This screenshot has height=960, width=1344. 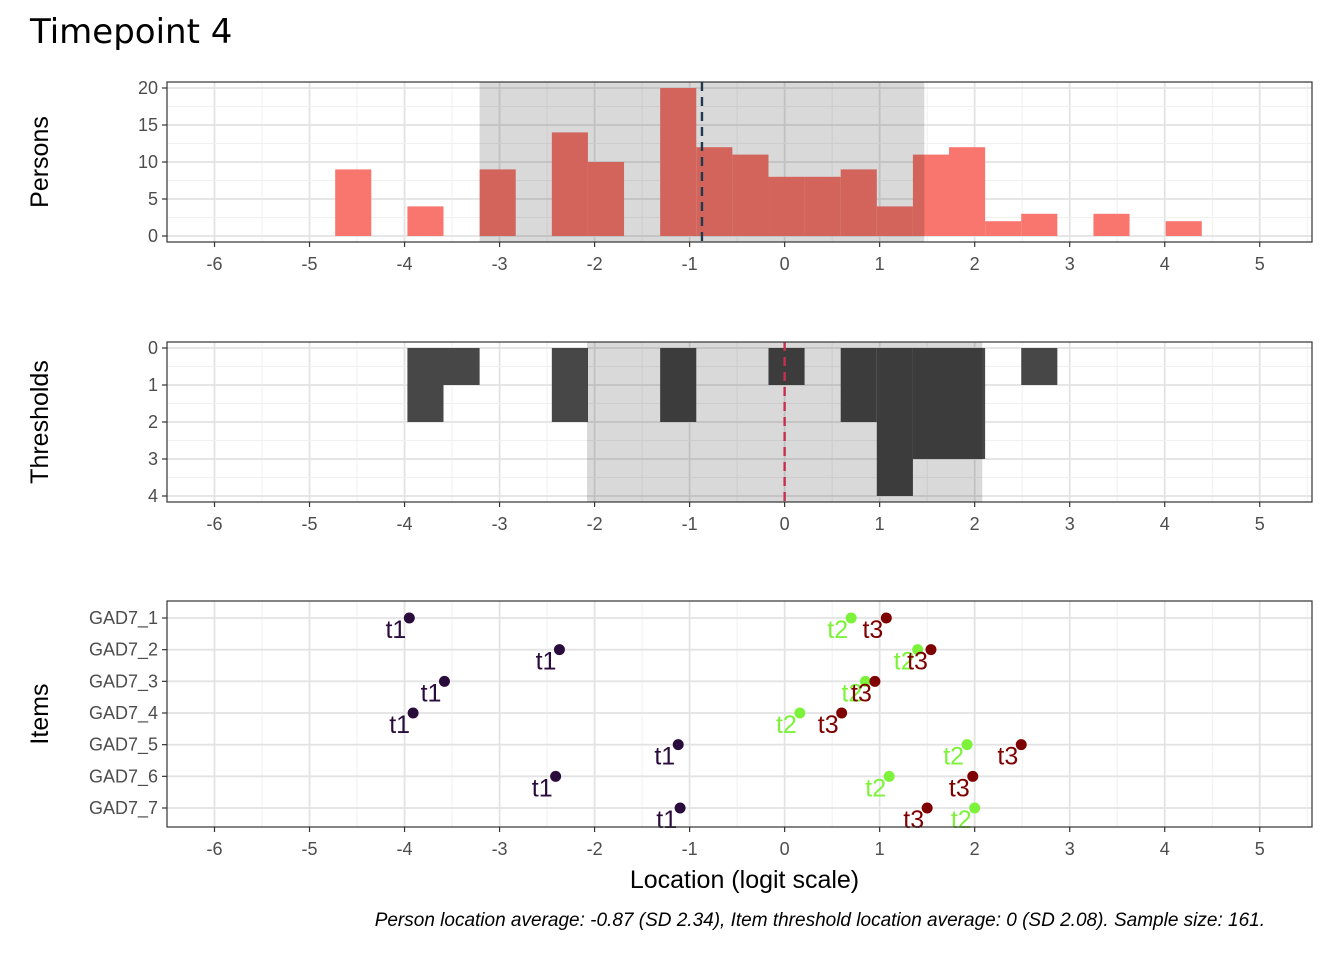 I want to click on items-y-axis-title: Items, so click(x=40, y=713).